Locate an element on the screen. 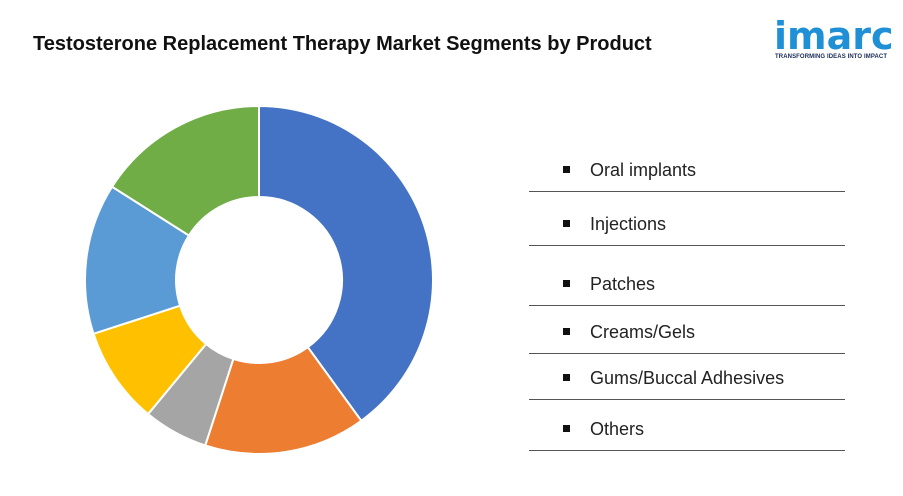  legend-item-creams-gels: Creams/Gels is located at coordinates (687, 328).